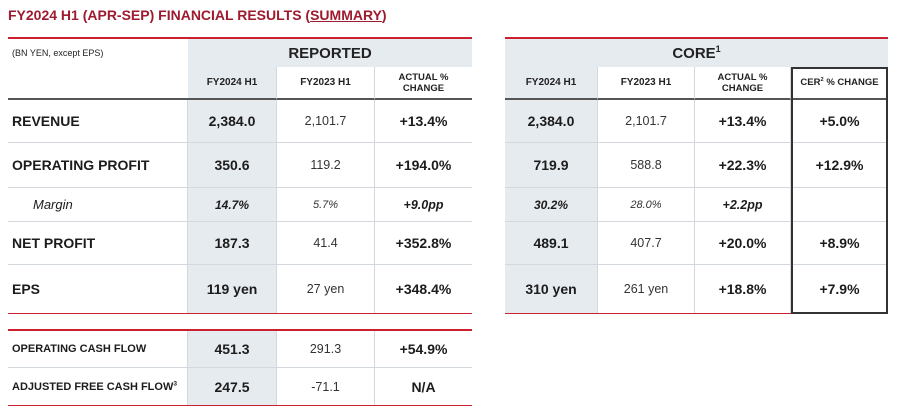  What do you see at coordinates (232, 83) in the screenshot?
I see `reported-col-fy2024: FY2024 H1` at bounding box center [232, 83].